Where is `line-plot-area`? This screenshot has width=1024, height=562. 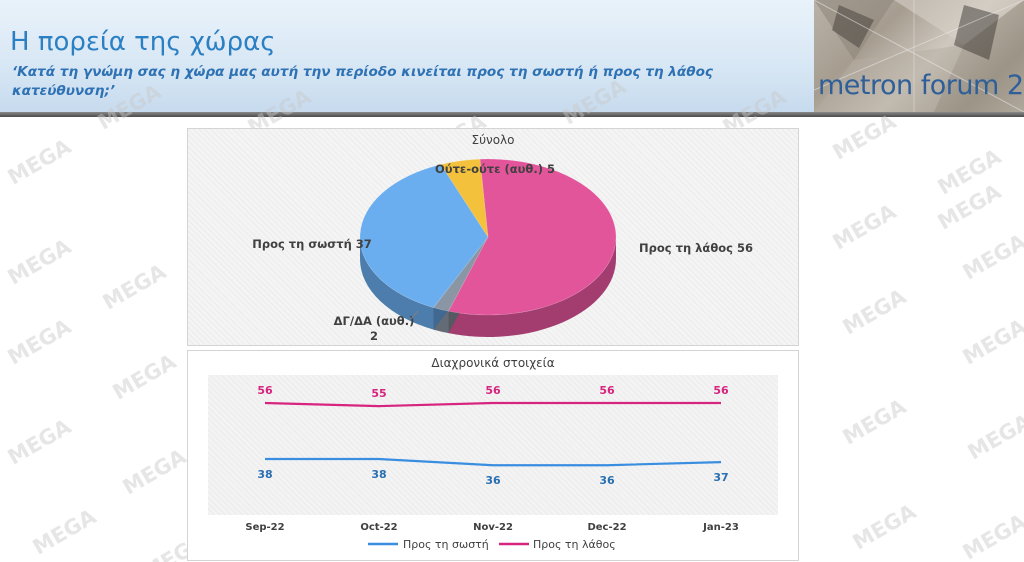
line-plot-area is located at coordinates (493, 445).